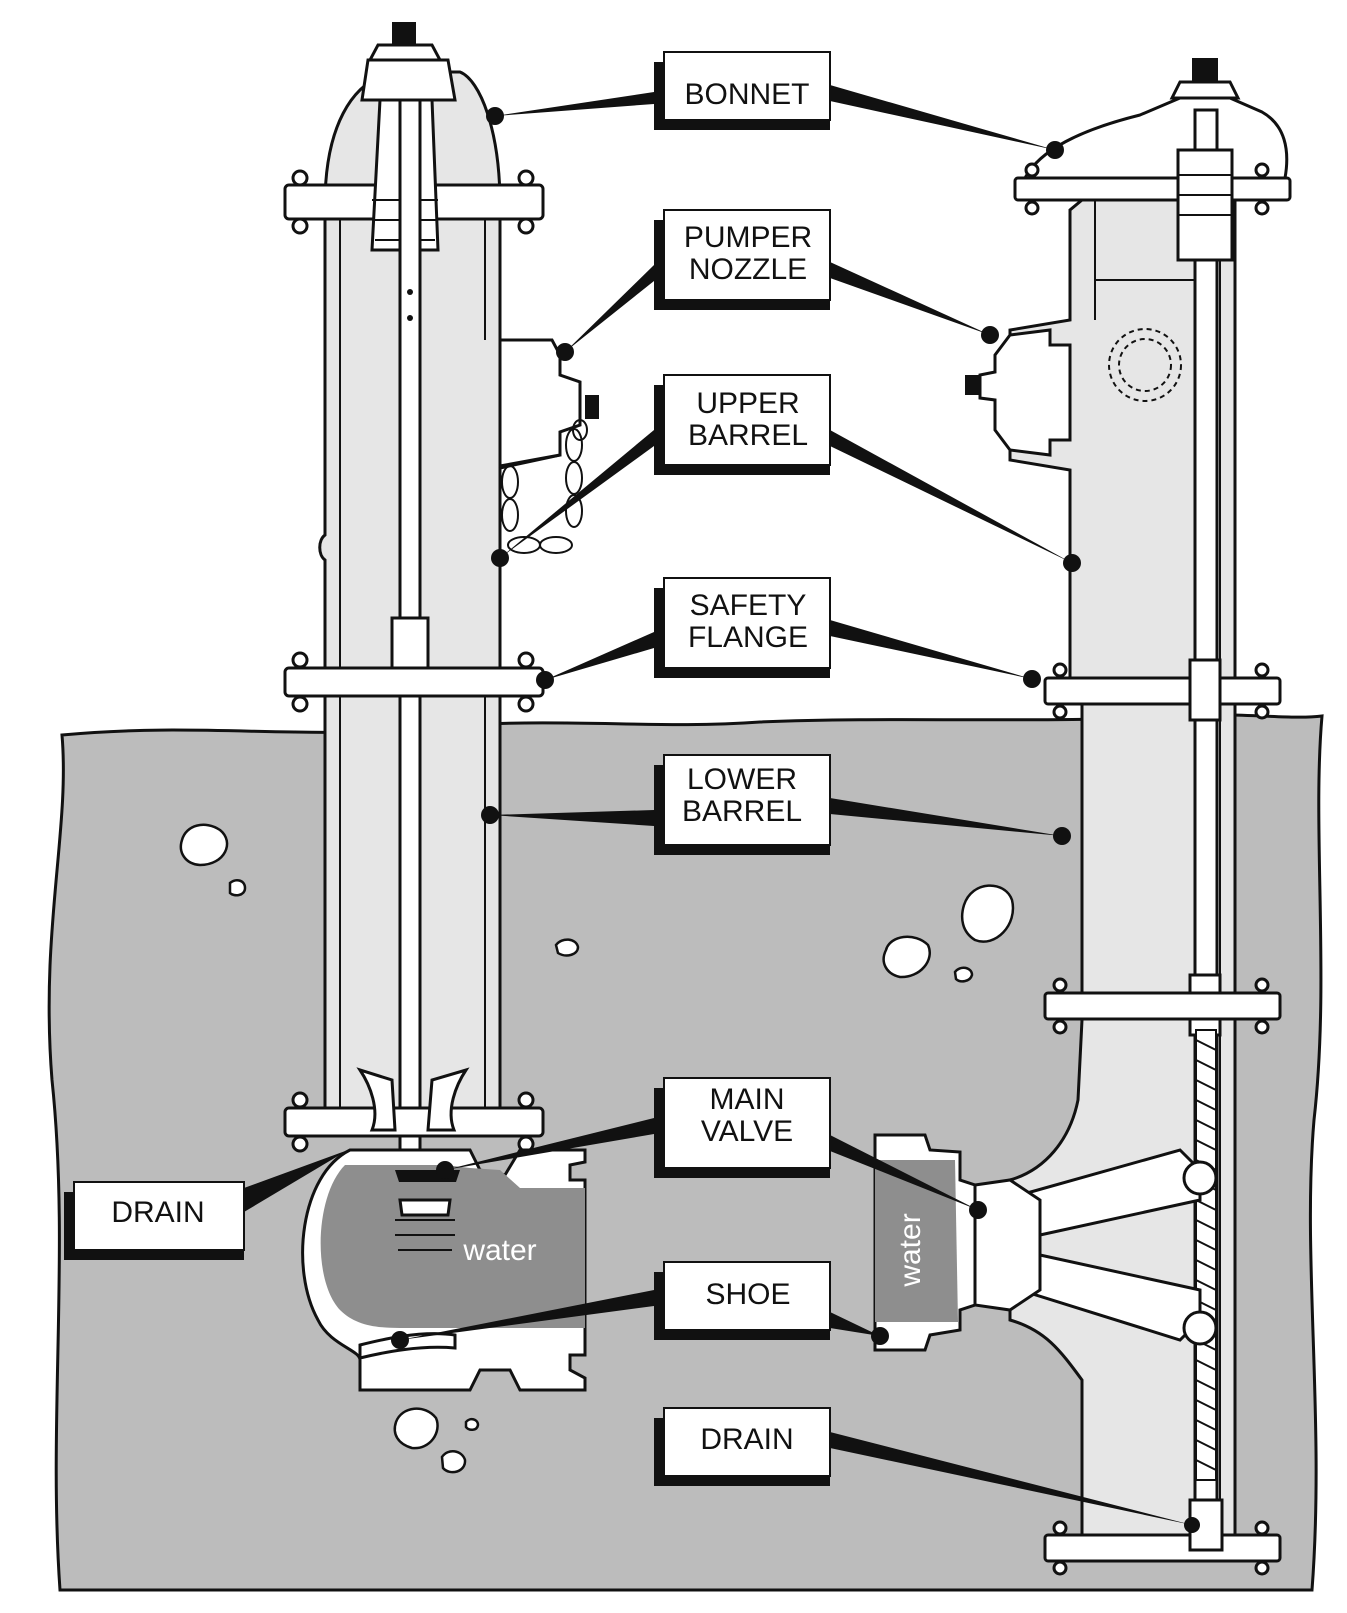 Image resolution: width=1347 pixels, height=1613 pixels. Describe the element at coordinates (1155, 138) in the screenshot. I see `right-bonnet` at that location.